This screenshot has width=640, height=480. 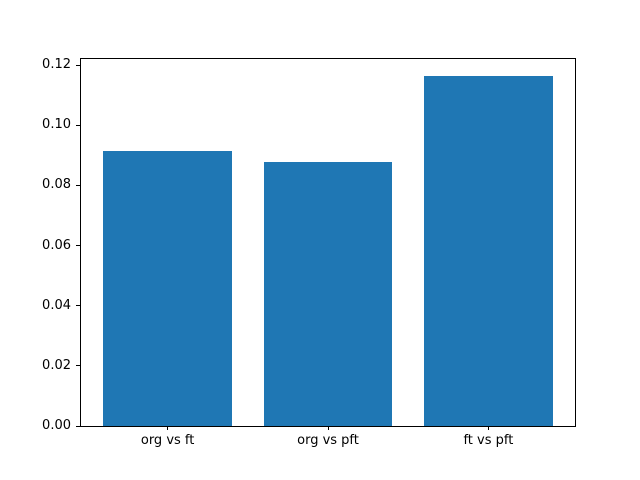 What do you see at coordinates (56, 305) in the screenshot?
I see `y-tick-label: 0.04` at bounding box center [56, 305].